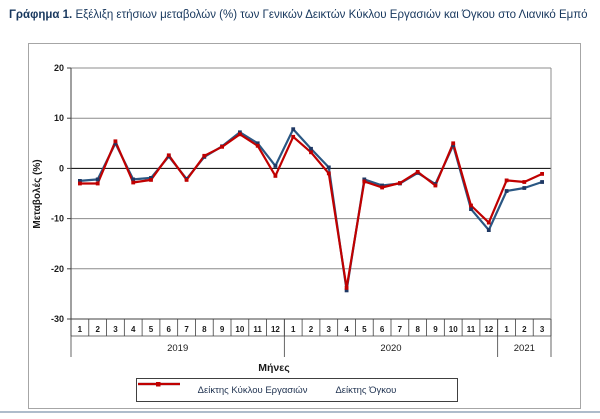 The height and width of the screenshot is (419, 600). Describe the element at coordinates (524, 348) in the screenshot. I see `year-label: 2021` at that location.